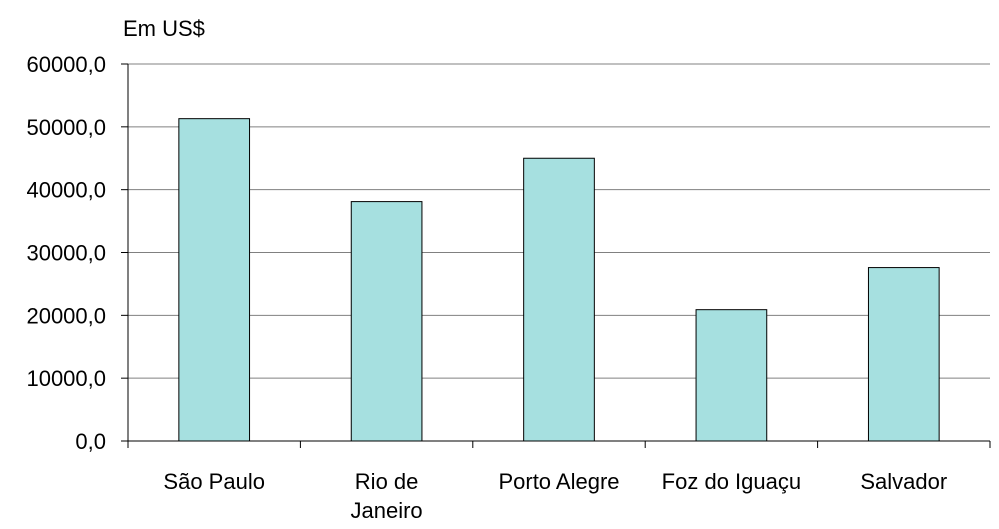 This screenshot has width=999, height=529. I want to click on x-category-label-line: Salvador, so click(903, 481).